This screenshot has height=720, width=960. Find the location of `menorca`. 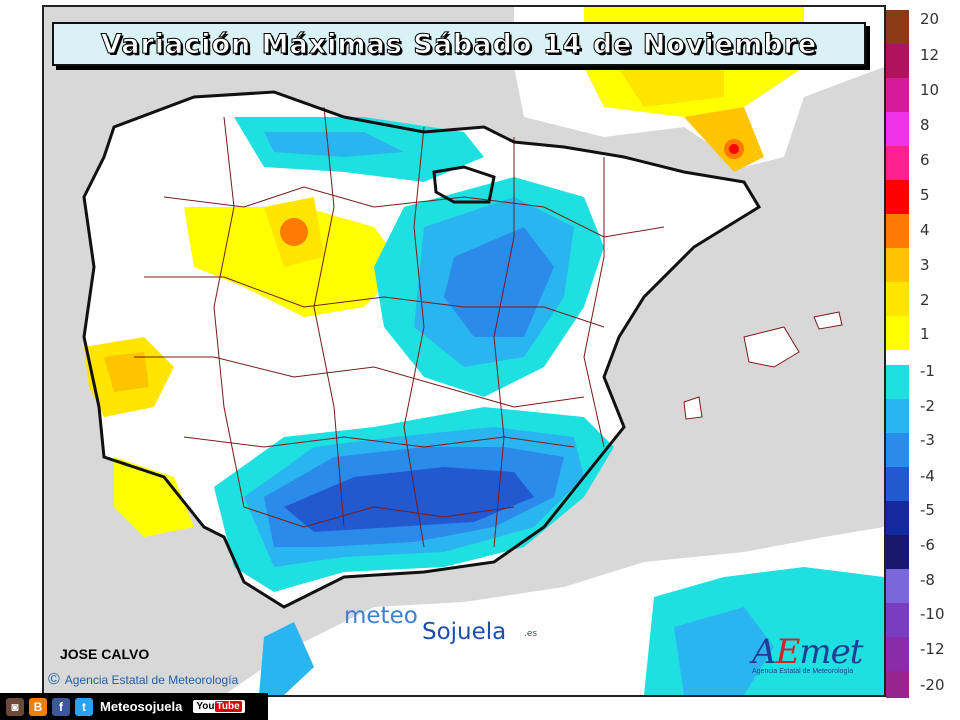

menorca is located at coordinates (828, 320).